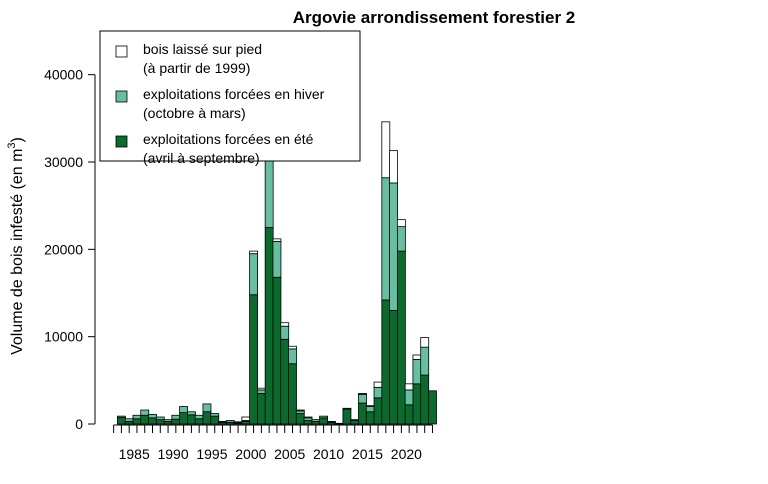 This screenshot has height=484, width=768. What do you see at coordinates (172, 454) in the screenshot?
I see `x-tick-label: 1990` at bounding box center [172, 454].